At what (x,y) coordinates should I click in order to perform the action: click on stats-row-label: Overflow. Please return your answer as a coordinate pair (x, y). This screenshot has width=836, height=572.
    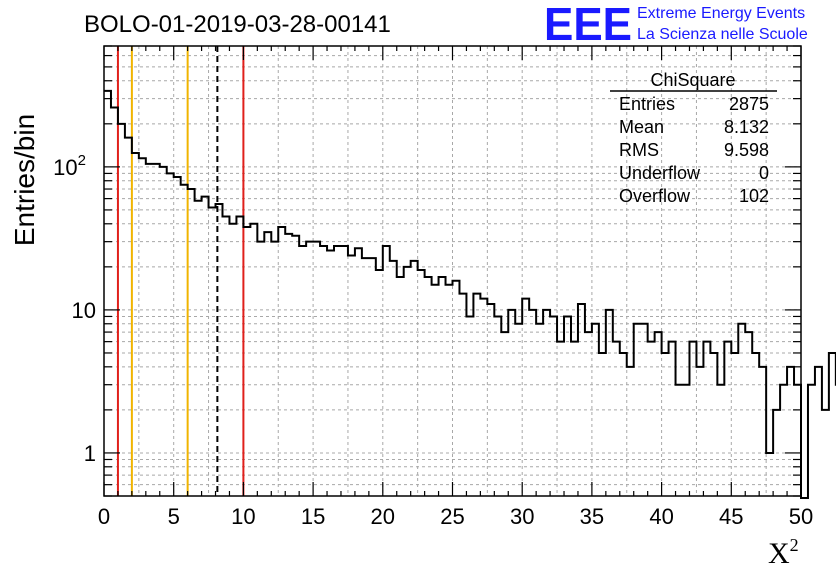
    Looking at the image, I should click on (655, 196).